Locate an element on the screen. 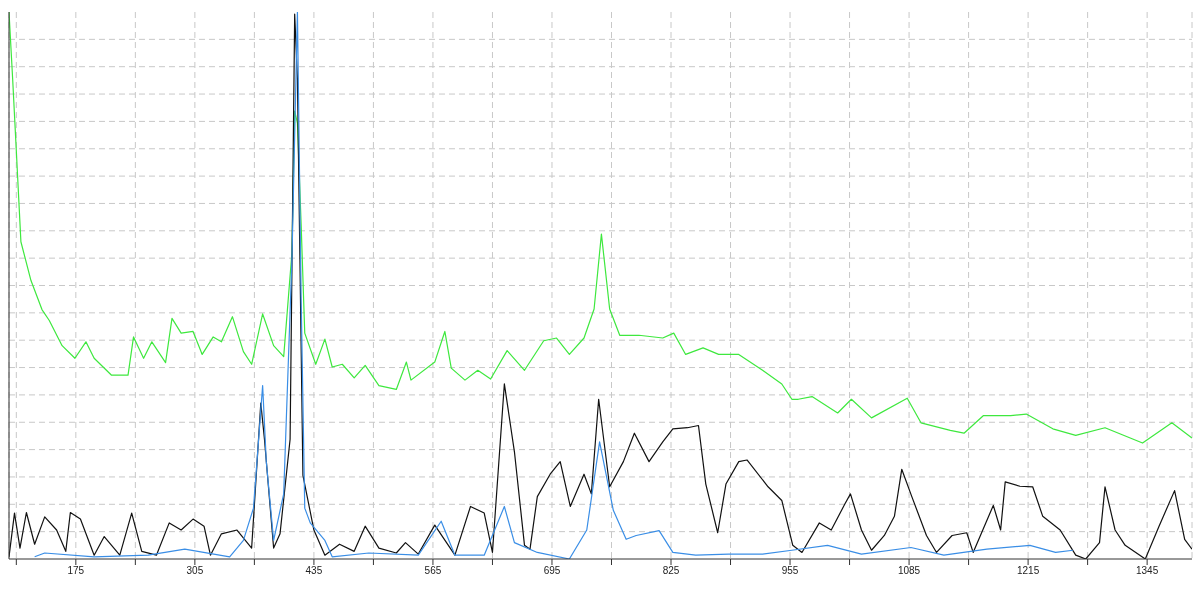  x-tick-label: 825 is located at coordinates (671, 571).